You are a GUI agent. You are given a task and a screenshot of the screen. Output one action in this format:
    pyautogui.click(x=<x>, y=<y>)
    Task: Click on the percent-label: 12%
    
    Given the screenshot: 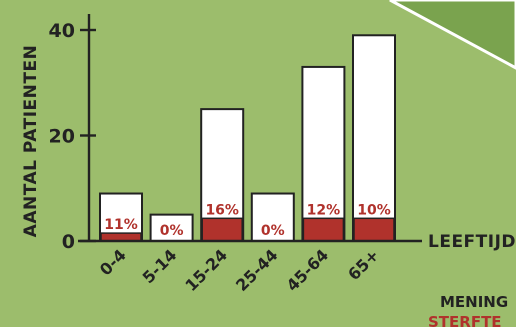 What is the action you would take?
    pyautogui.click(x=324, y=210)
    